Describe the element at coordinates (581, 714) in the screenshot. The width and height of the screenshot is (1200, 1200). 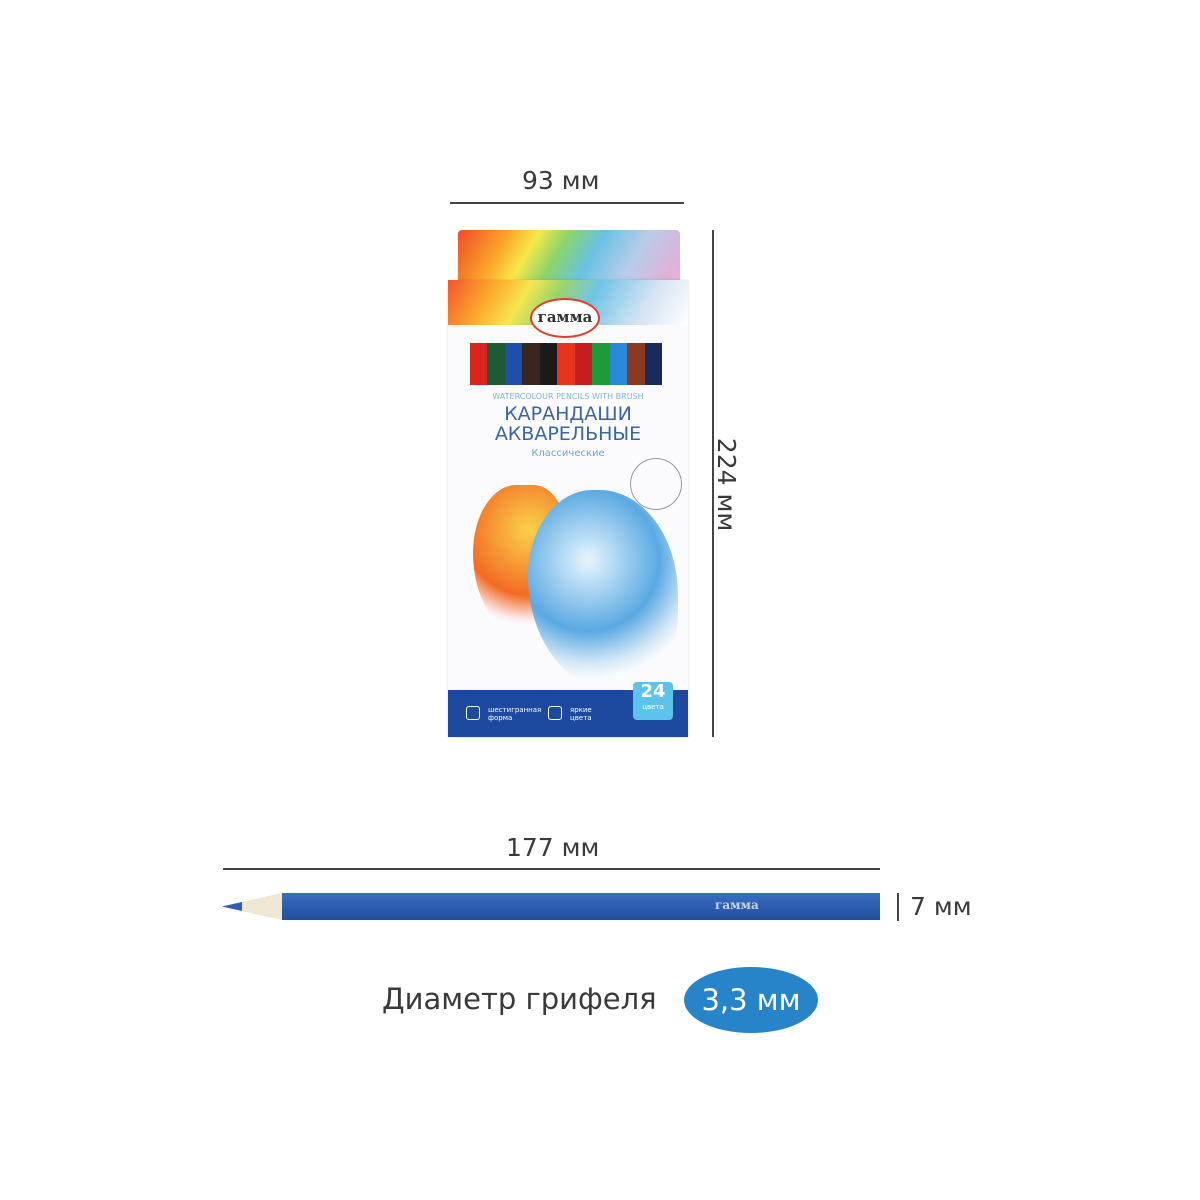
I see `feature-bright: яркие цвета` at that location.